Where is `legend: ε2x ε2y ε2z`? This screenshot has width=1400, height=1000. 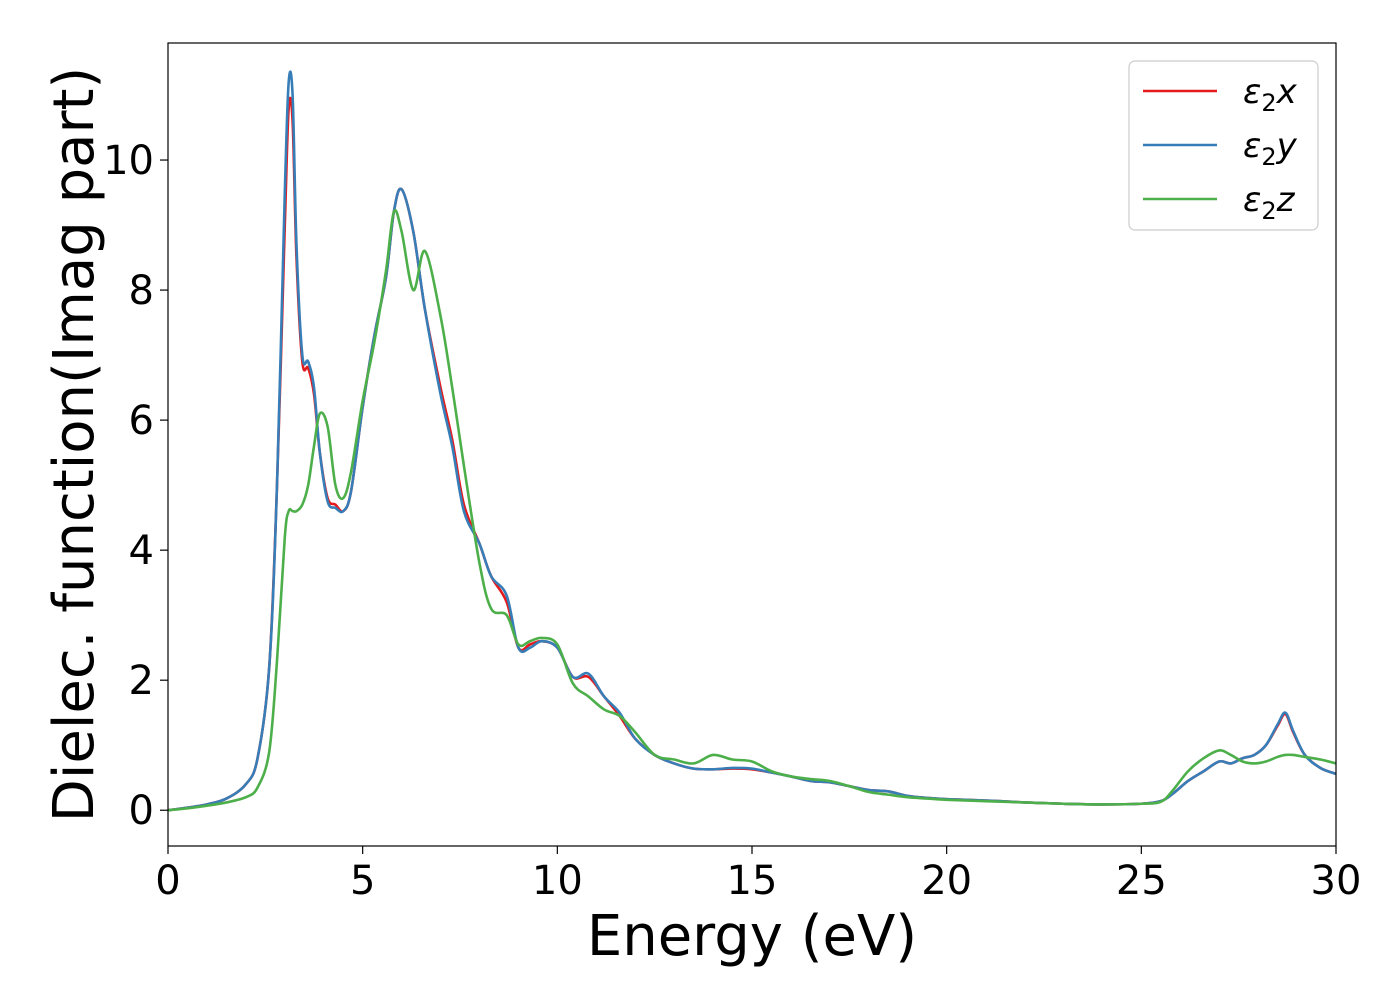
legend: ε2x ε2y ε2z is located at coordinates (1223, 145).